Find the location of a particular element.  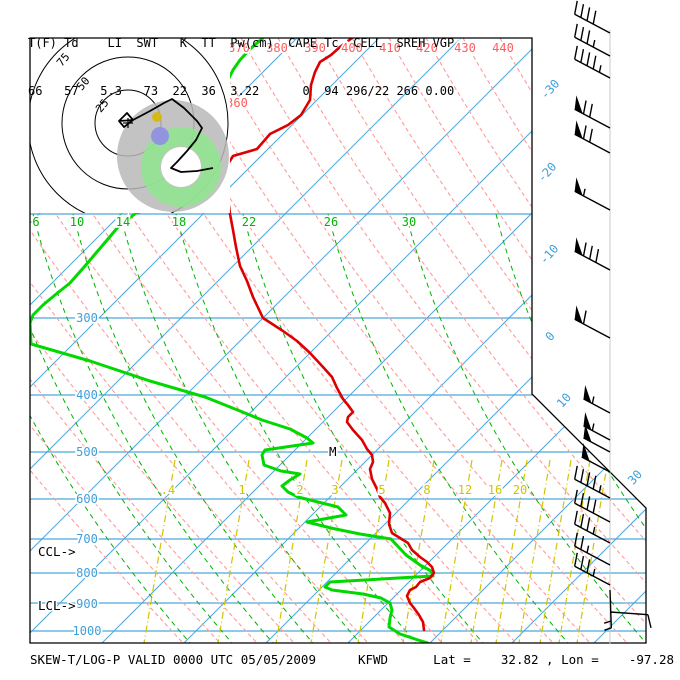

watermark-green-ring is located at coordinates (181, 167).